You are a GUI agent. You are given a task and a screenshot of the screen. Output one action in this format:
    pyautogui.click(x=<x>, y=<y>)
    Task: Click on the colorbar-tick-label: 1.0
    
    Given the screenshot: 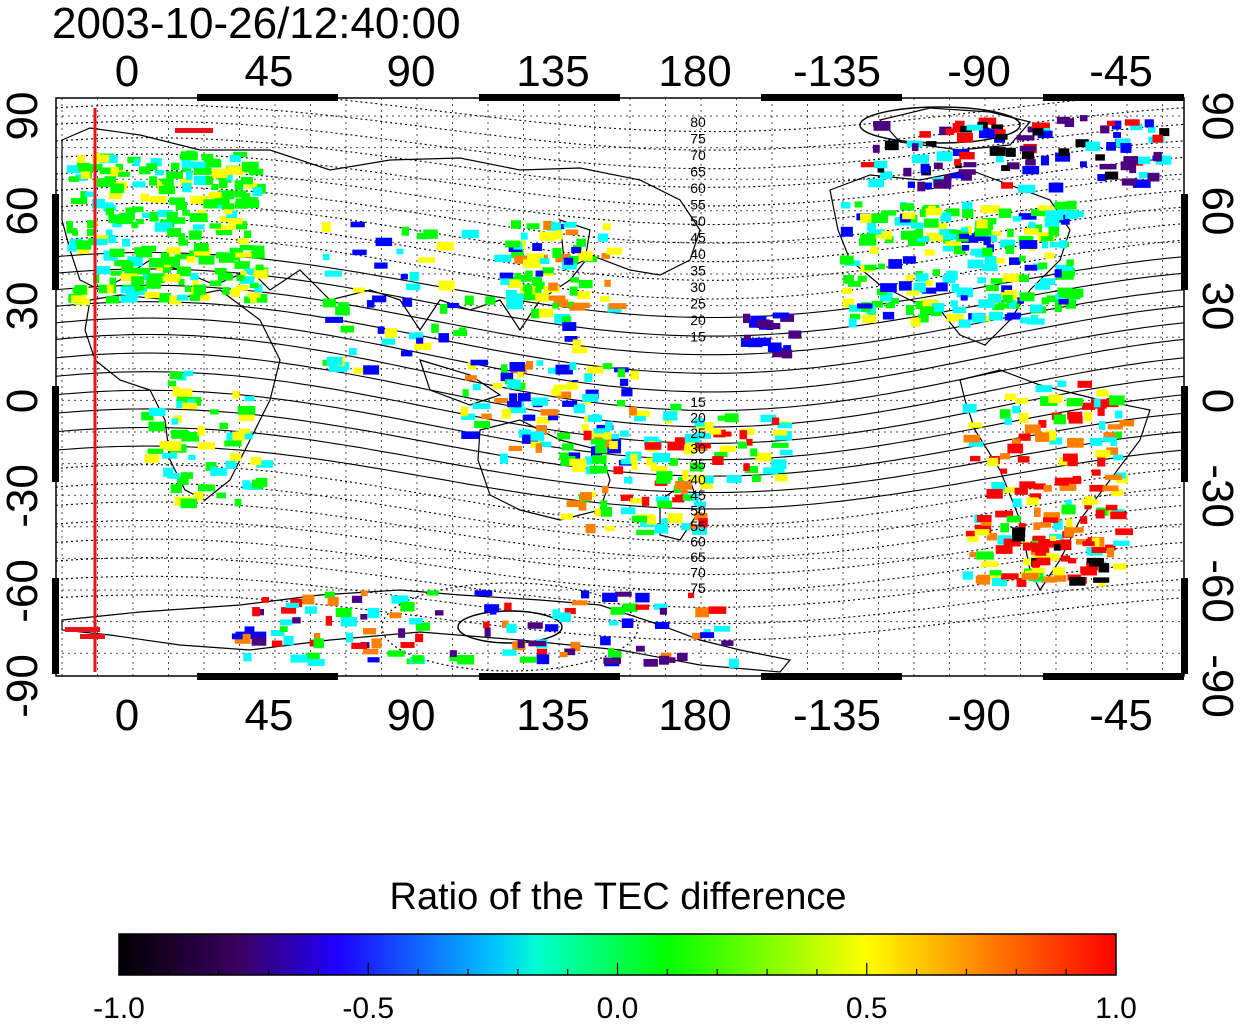 What is the action you would take?
    pyautogui.click(x=1116, y=1008)
    